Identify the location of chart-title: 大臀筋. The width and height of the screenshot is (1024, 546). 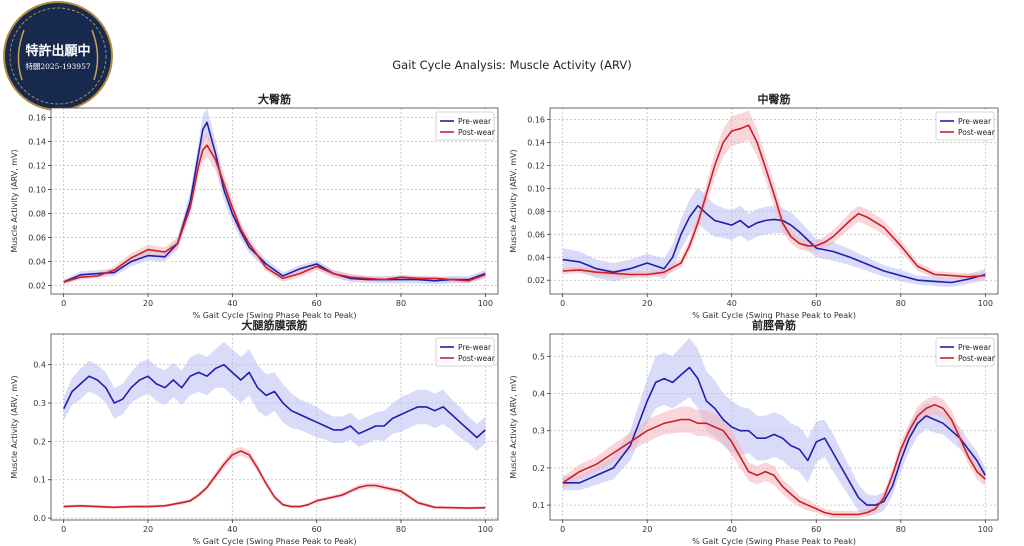
(274, 99).